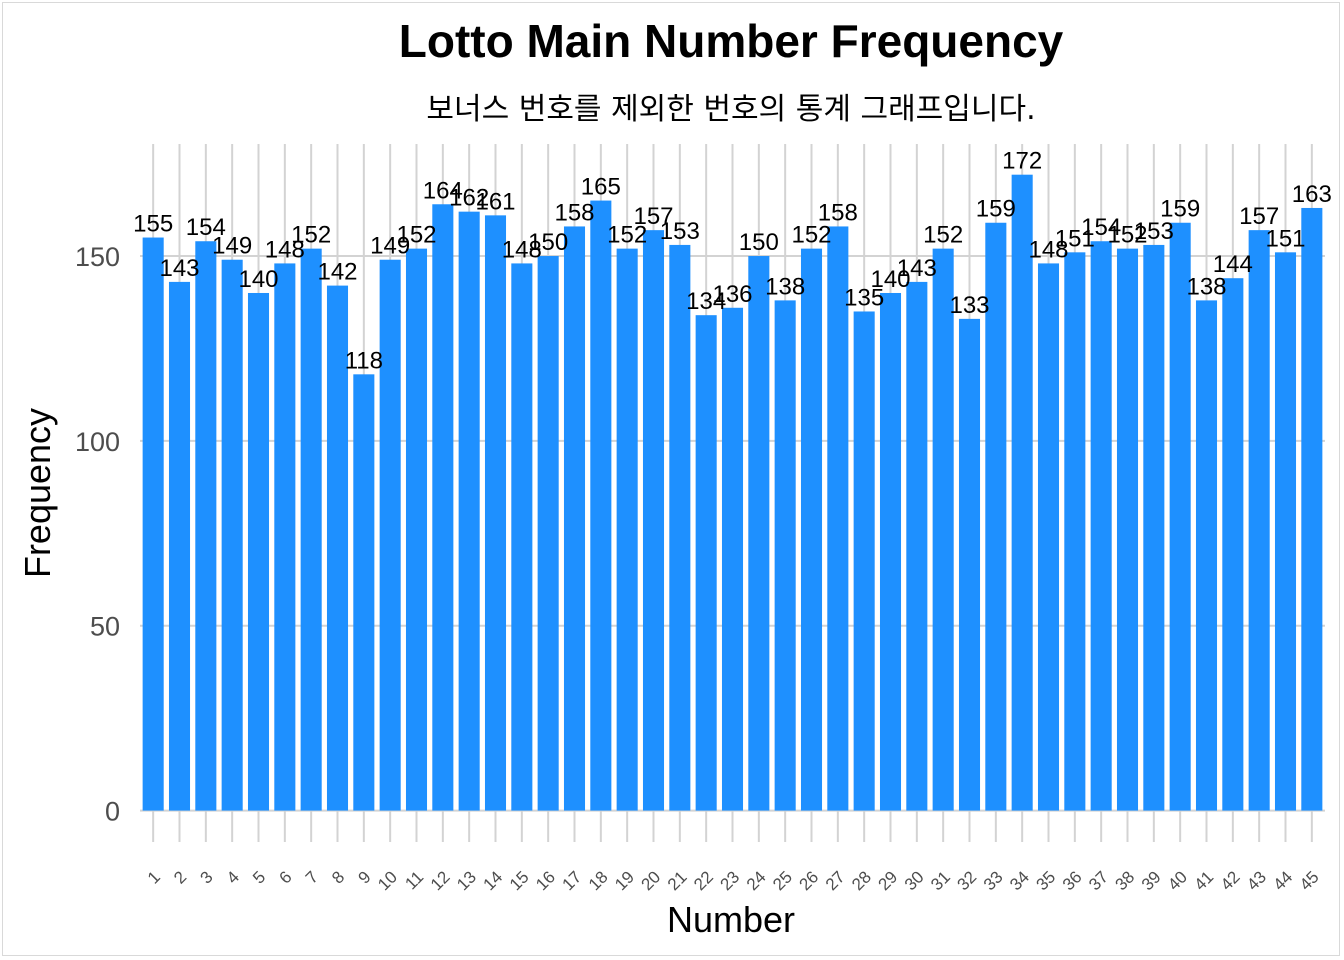 The image size is (1344, 960). Describe the element at coordinates (731, 109) in the screenshot. I see `chart-subtitle: 보너스 번호를 제외한 번호의 통계 그래프입니다.` at that location.